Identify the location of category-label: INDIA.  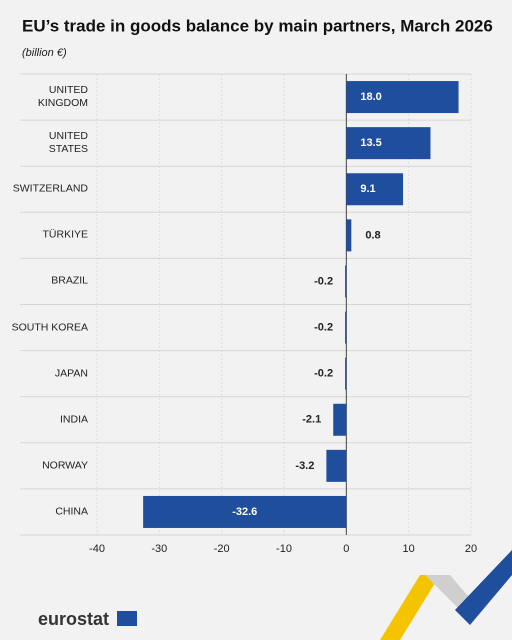
(73, 419).